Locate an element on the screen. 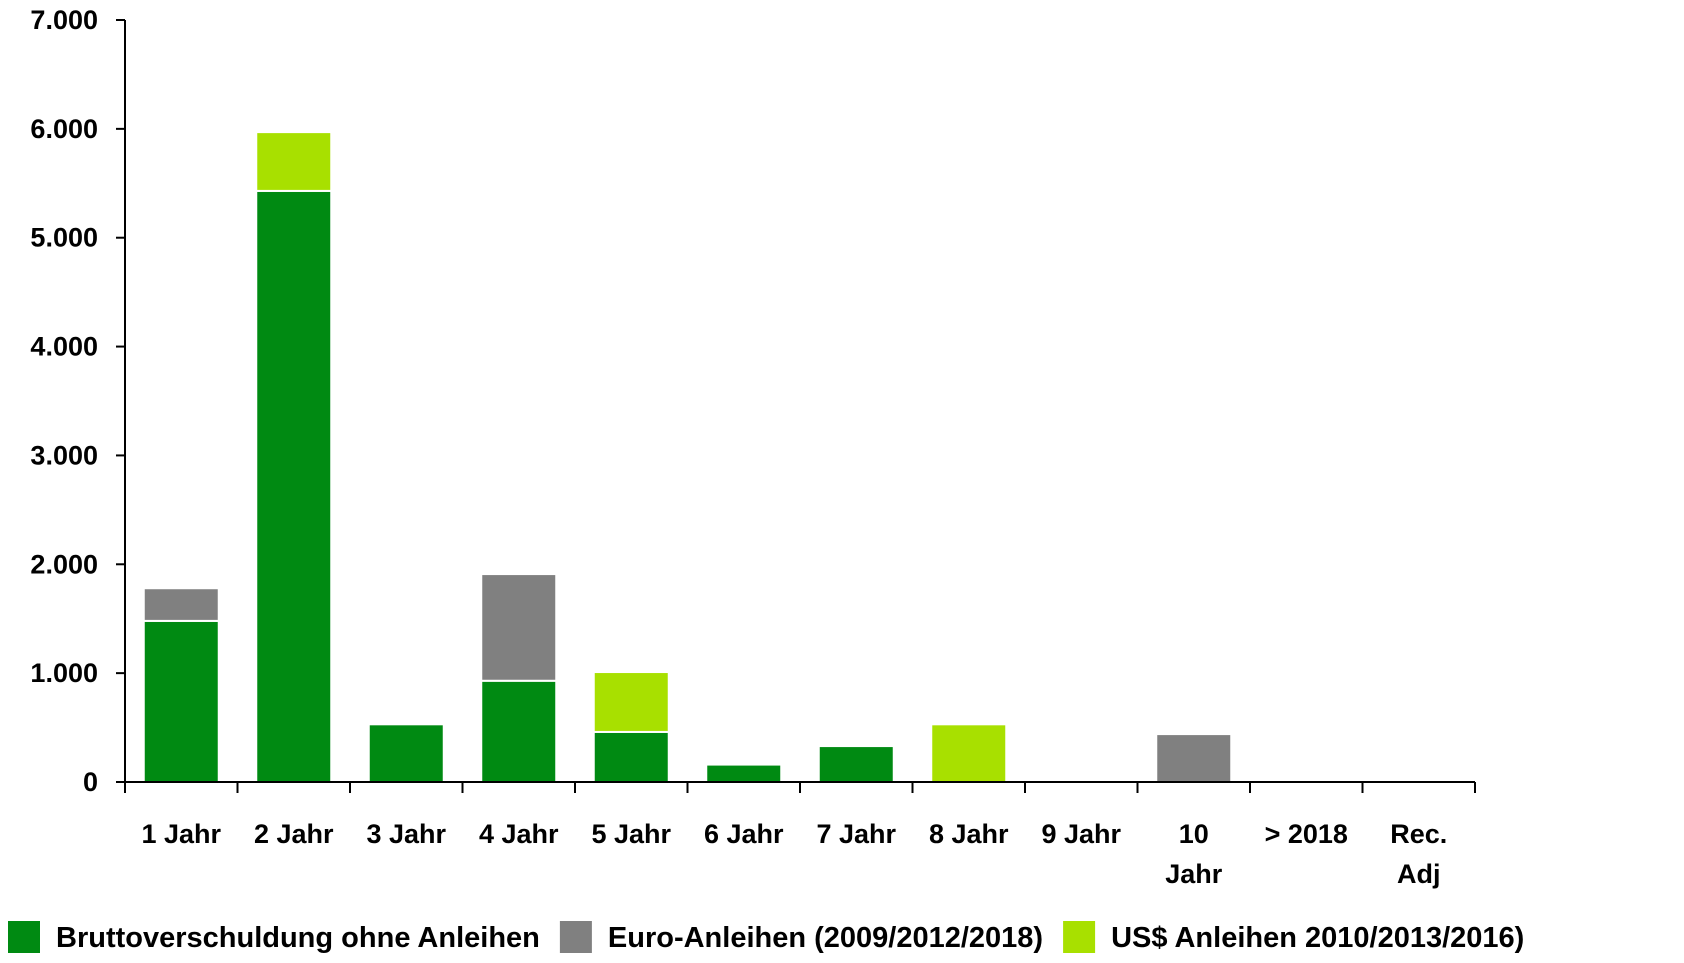 The height and width of the screenshot is (963, 1684). x-category-label: Rec. Adj is located at coordinates (1418, 854).